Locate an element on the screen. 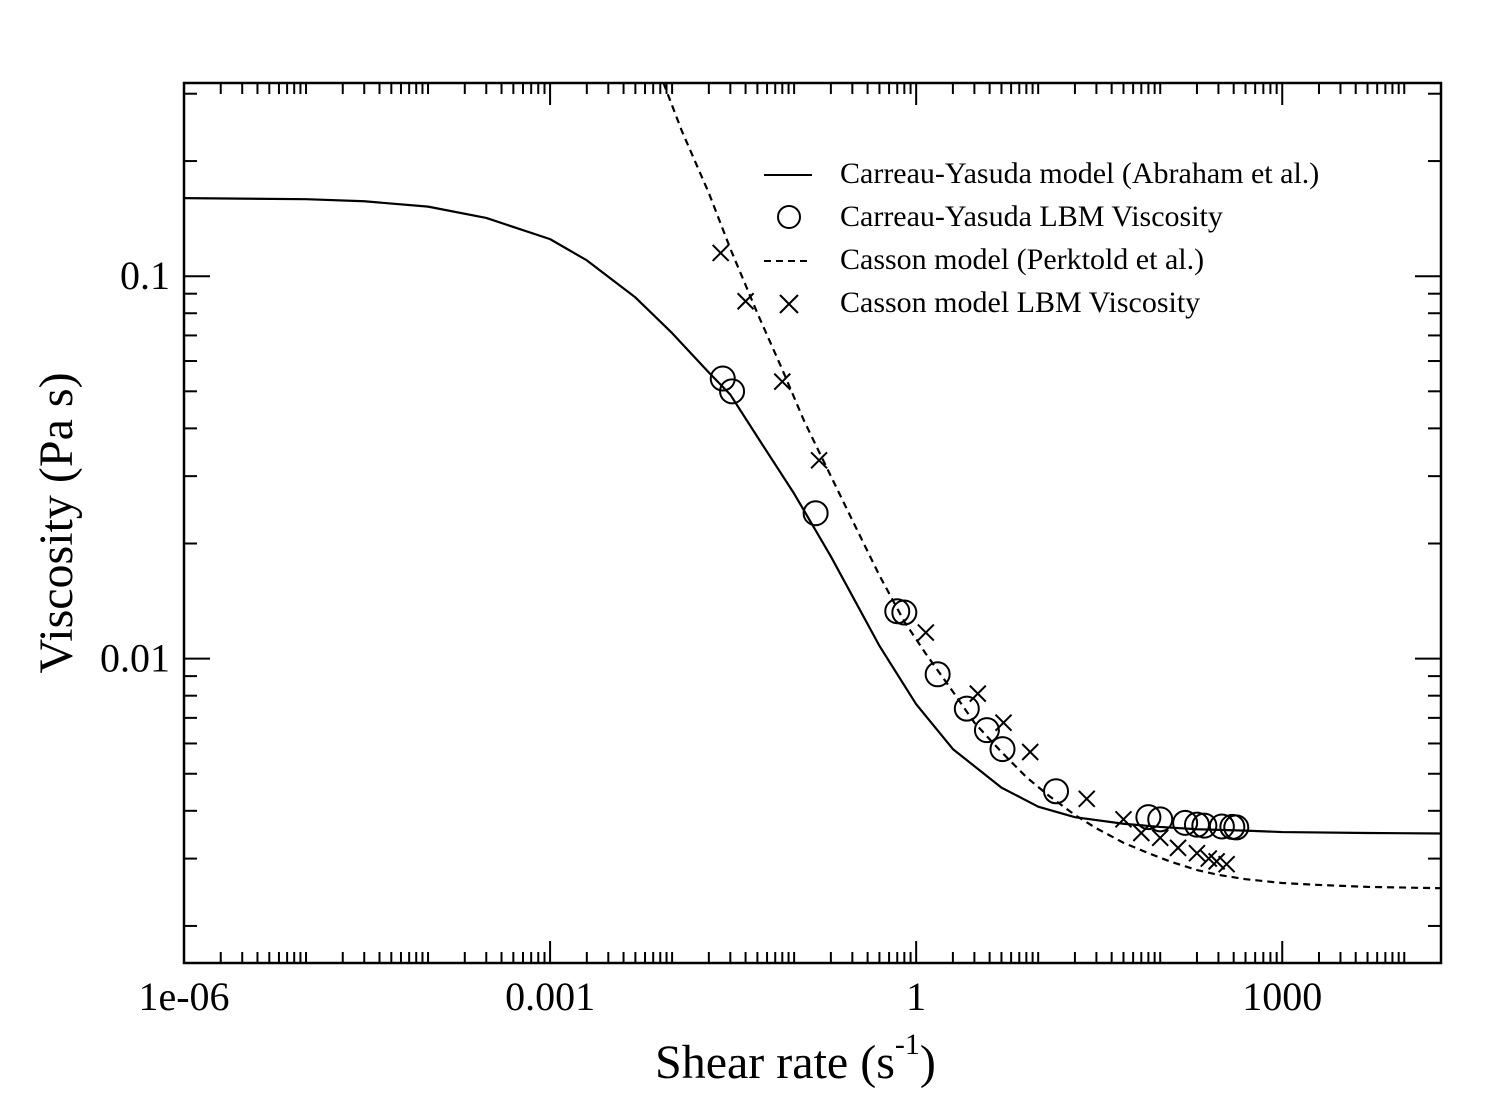 The height and width of the screenshot is (1114, 1502). y-tick-label: 0.01 is located at coordinates (135, 658).